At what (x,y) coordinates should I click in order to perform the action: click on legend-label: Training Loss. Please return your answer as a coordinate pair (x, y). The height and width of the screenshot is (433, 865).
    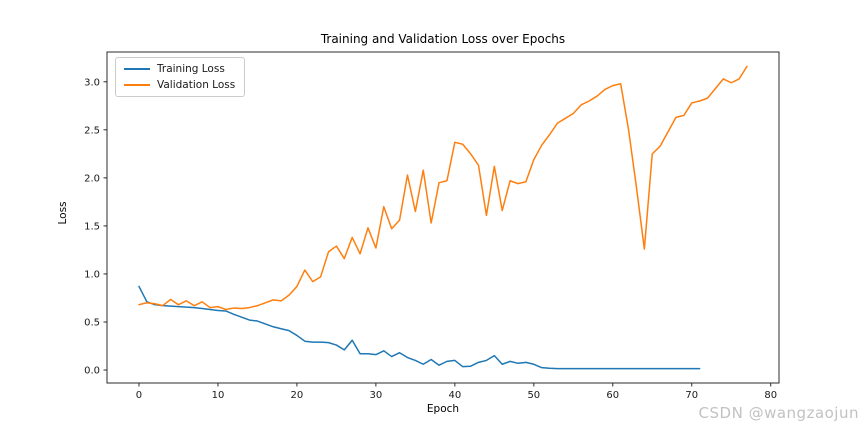
    Looking at the image, I should click on (191, 69).